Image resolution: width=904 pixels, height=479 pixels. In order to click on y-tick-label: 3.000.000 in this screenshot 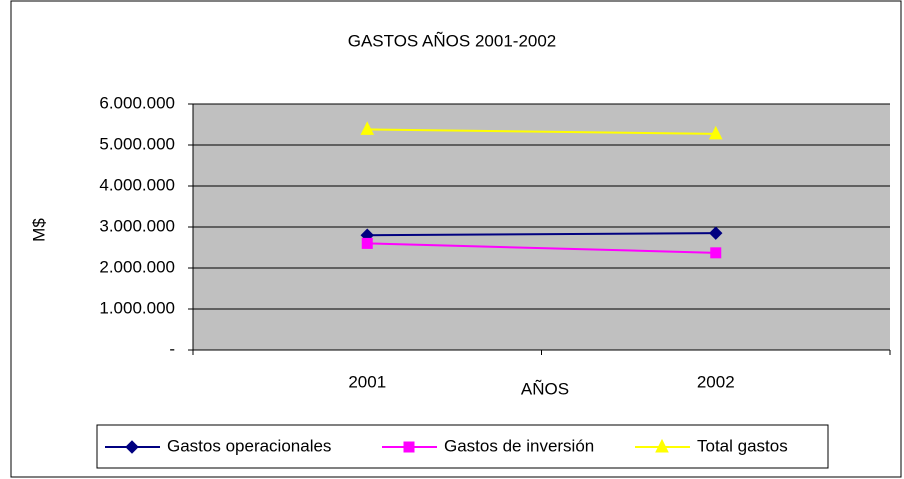, I will do `click(137, 225)`.